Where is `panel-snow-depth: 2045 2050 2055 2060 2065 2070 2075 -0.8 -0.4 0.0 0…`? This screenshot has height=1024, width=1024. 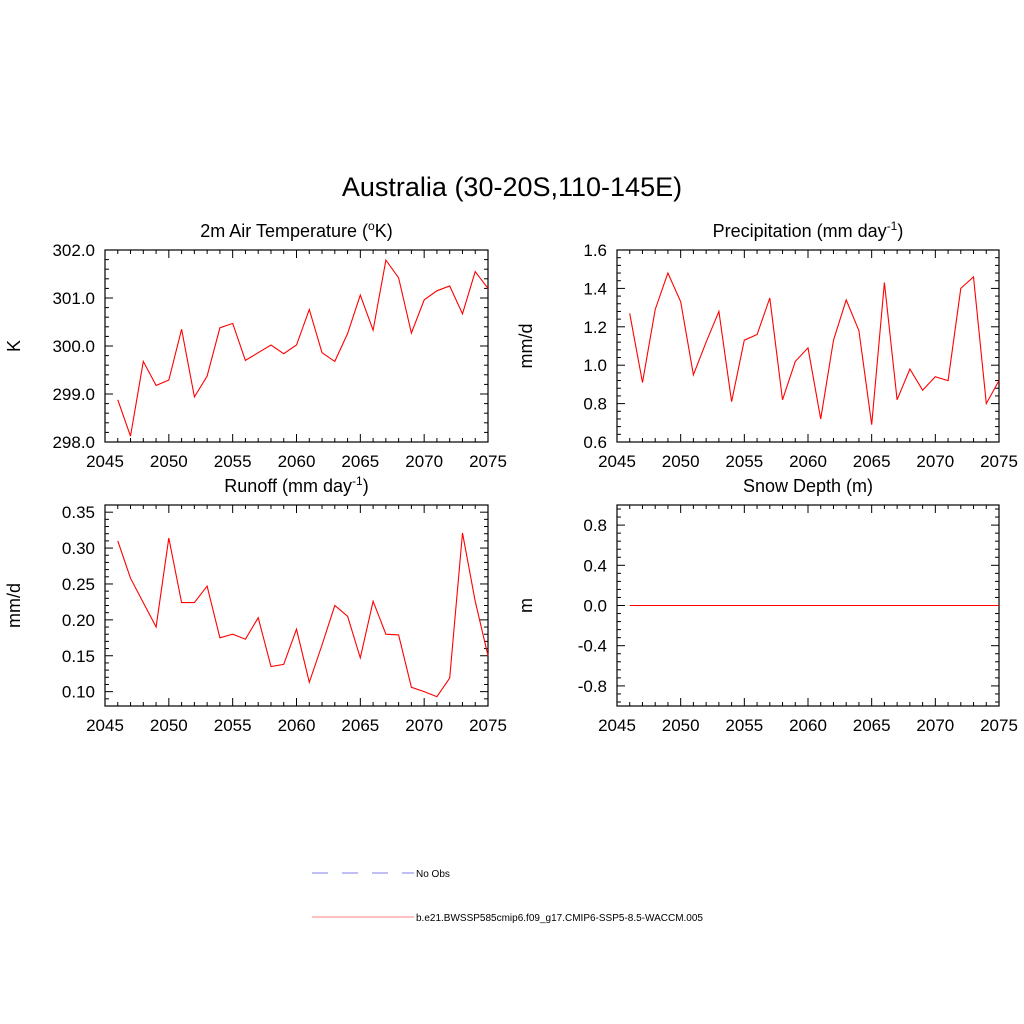 panel-snow-depth: 2045 2050 2055 2060 2065 2070 2075 -0.8 -0.4 0.0 0… is located at coordinates (767, 605).